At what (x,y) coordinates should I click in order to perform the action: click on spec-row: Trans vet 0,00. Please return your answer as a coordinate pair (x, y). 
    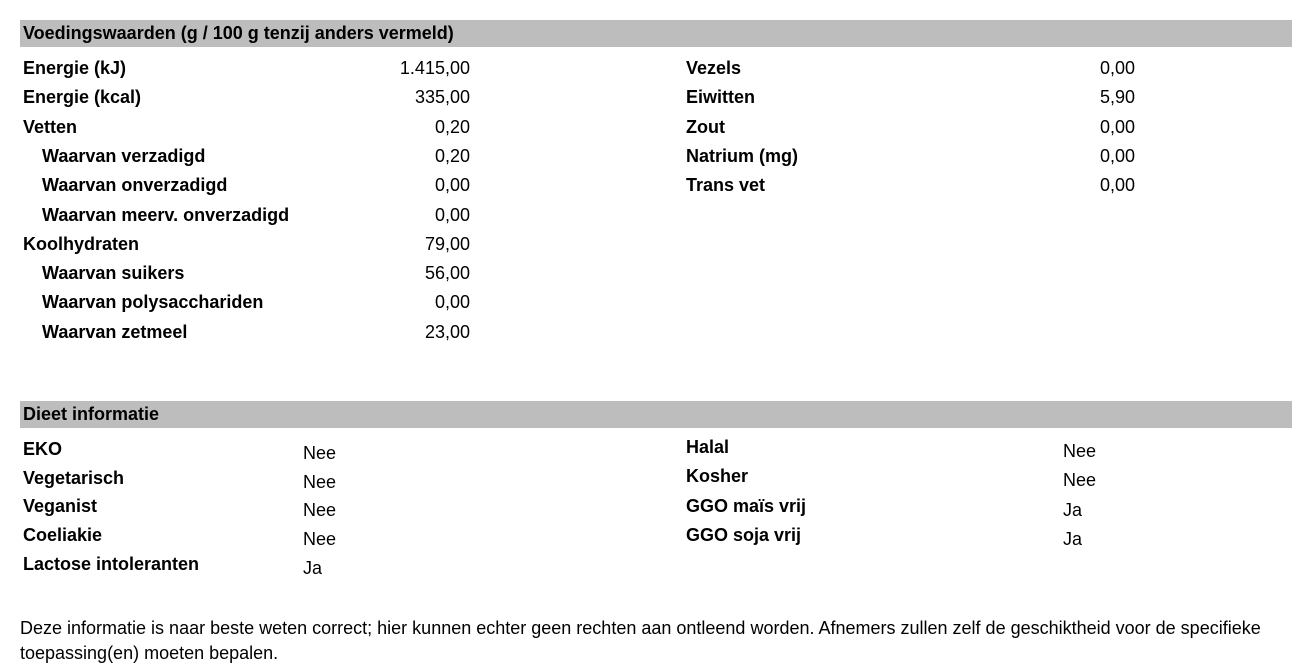
    Looking at the image, I should click on (910, 185).